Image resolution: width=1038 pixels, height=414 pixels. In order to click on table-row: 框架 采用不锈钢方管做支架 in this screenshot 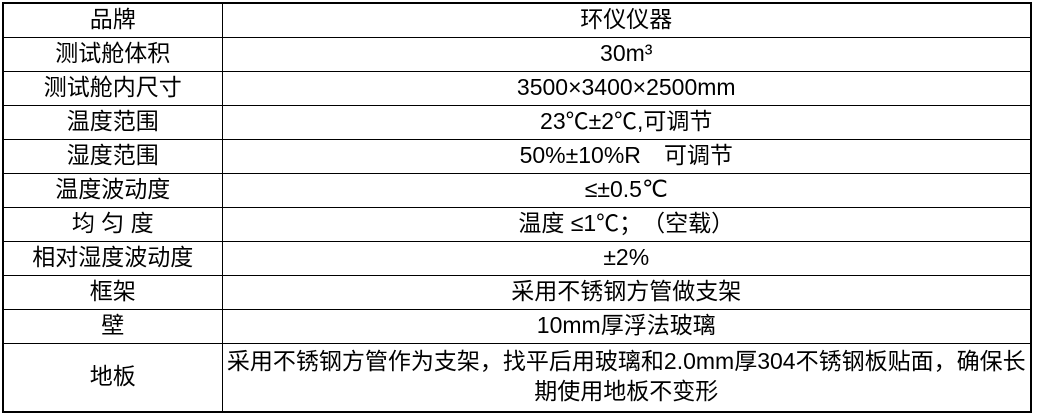, I will do `click(517, 292)`.